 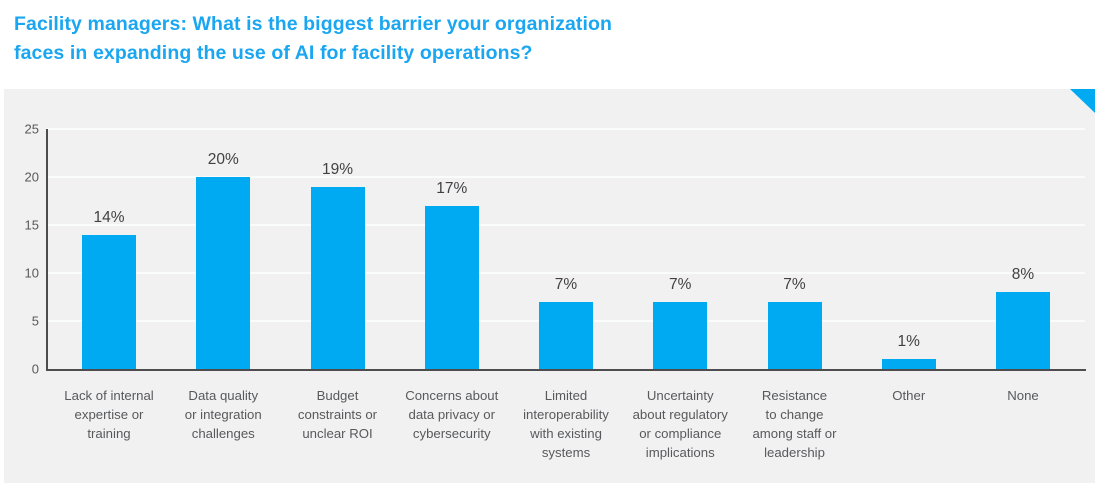 What do you see at coordinates (31, 225) in the screenshot?
I see `y-tick-label: 15` at bounding box center [31, 225].